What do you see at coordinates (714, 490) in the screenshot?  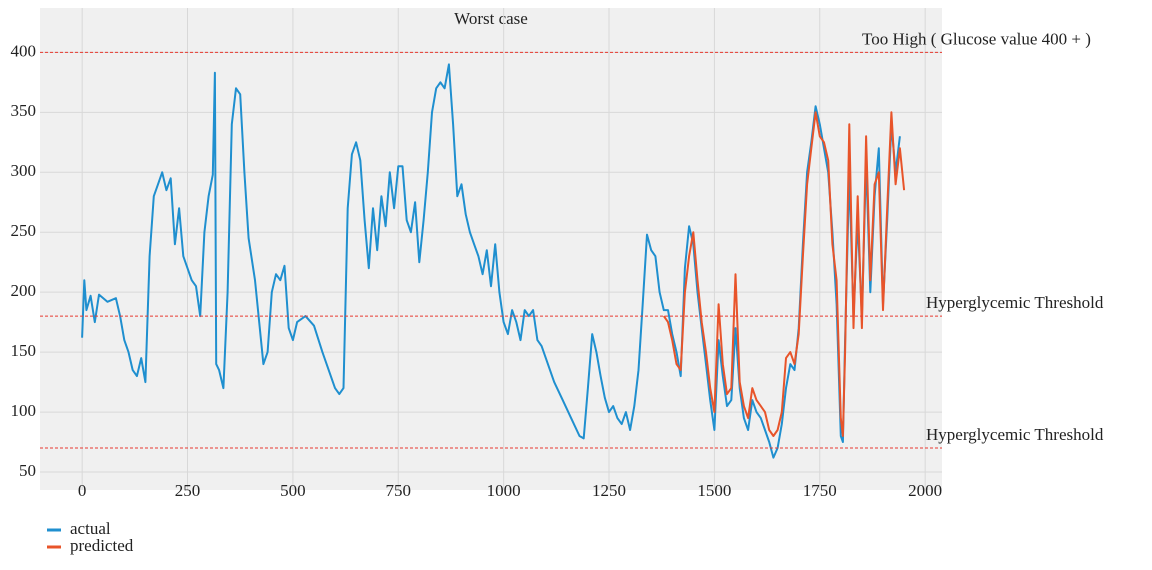 I see `x-tick-label: 1500` at bounding box center [714, 490].